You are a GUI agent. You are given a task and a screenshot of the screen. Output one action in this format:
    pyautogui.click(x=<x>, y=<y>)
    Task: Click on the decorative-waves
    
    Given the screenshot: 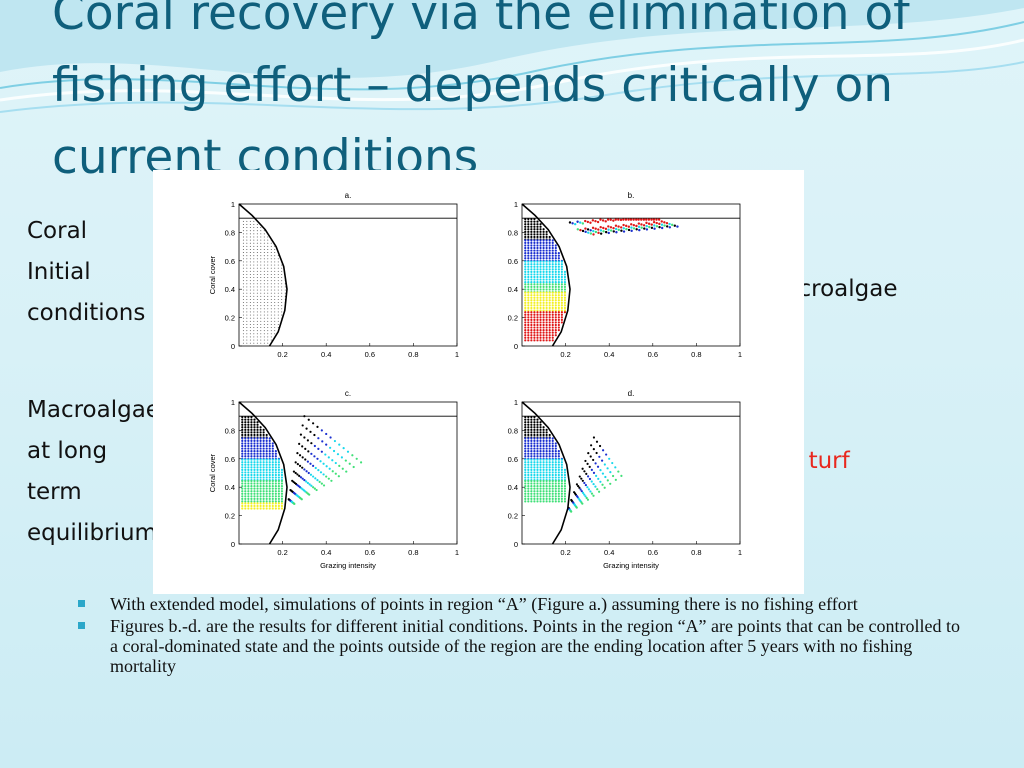 What is the action you would take?
    pyautogui.click(x=512, y=56)
    